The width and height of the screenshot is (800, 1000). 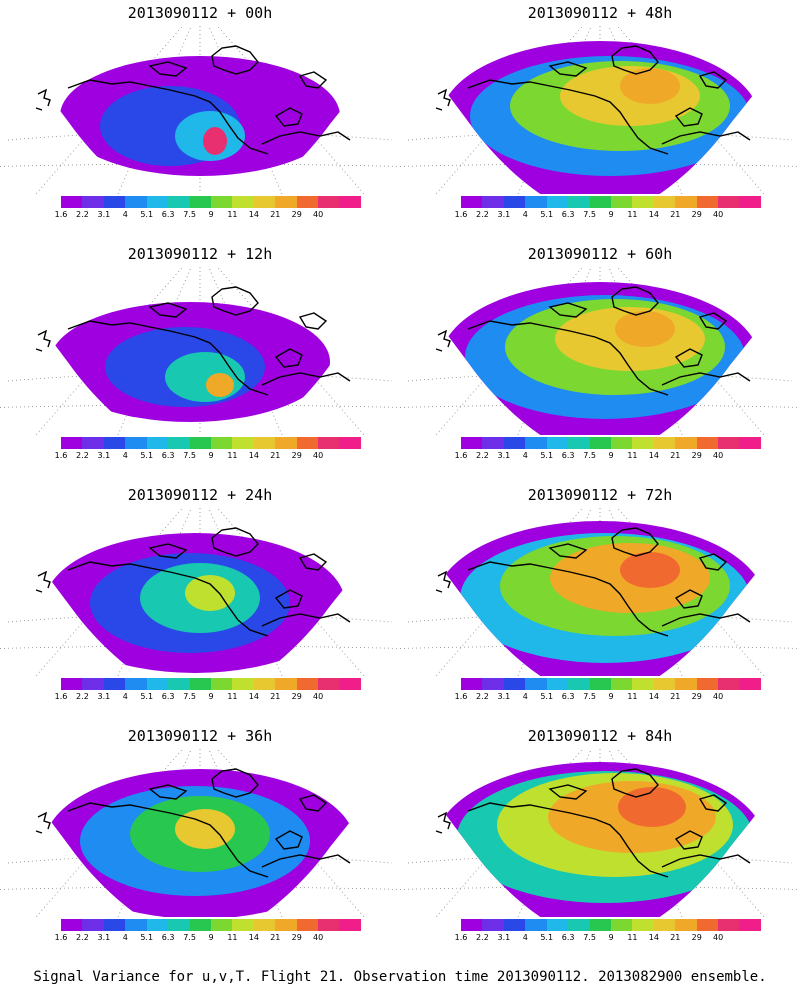 What do you see at coordinates (611, 696) in the screenshot?
I see `colorbar-tick-label: 9` at bounding box center [611, 696].